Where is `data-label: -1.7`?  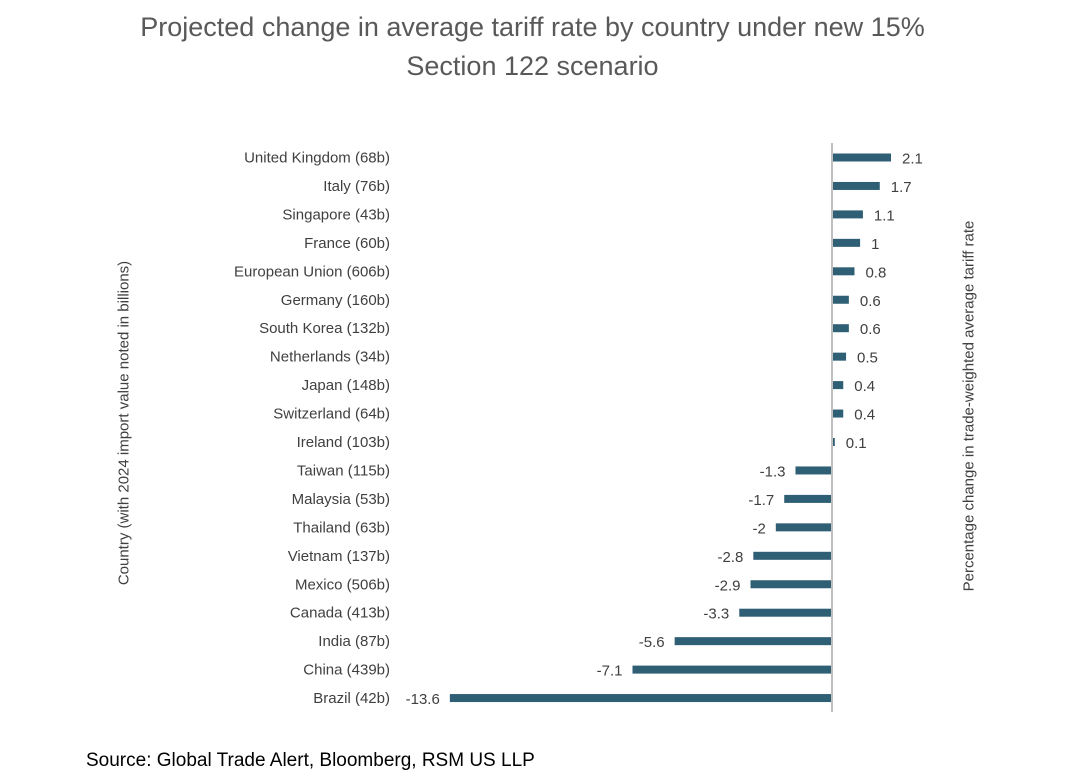 data-label: -1.7 is located at coordinates (761, 500).